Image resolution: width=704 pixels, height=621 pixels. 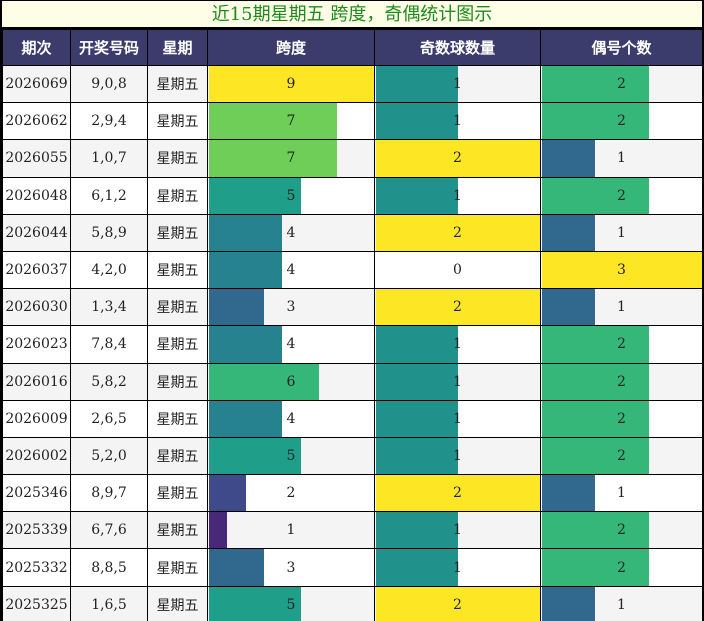 What do you see at coordinates (291, 493) in the screenshot?
I see `span-cell: 2` at bounding box center [291, 493].